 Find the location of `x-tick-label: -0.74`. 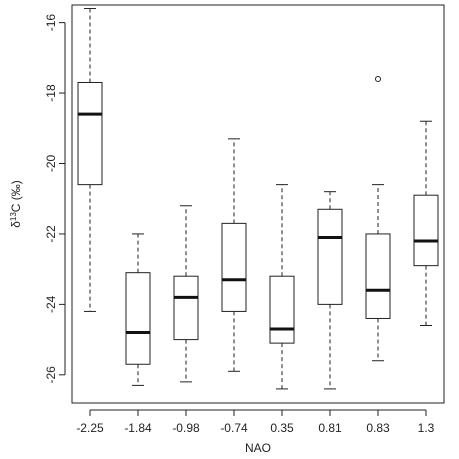

x-tick-label: -0.74 is located at coordinates (234, 428).